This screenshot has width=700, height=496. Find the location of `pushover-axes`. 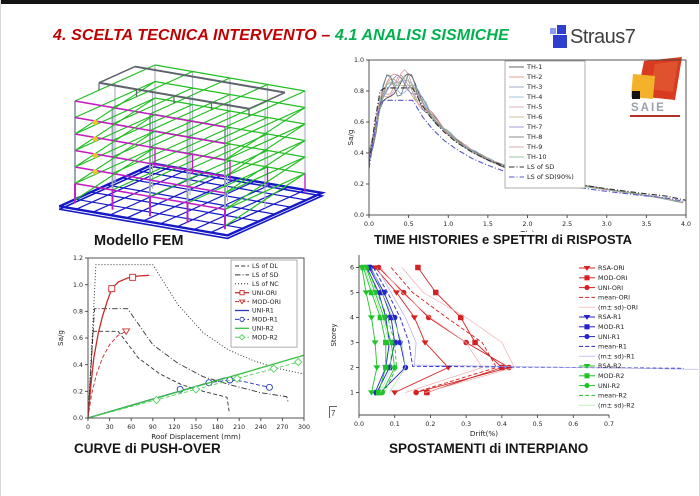

pushover-axes is located at coordinates (195, 339).